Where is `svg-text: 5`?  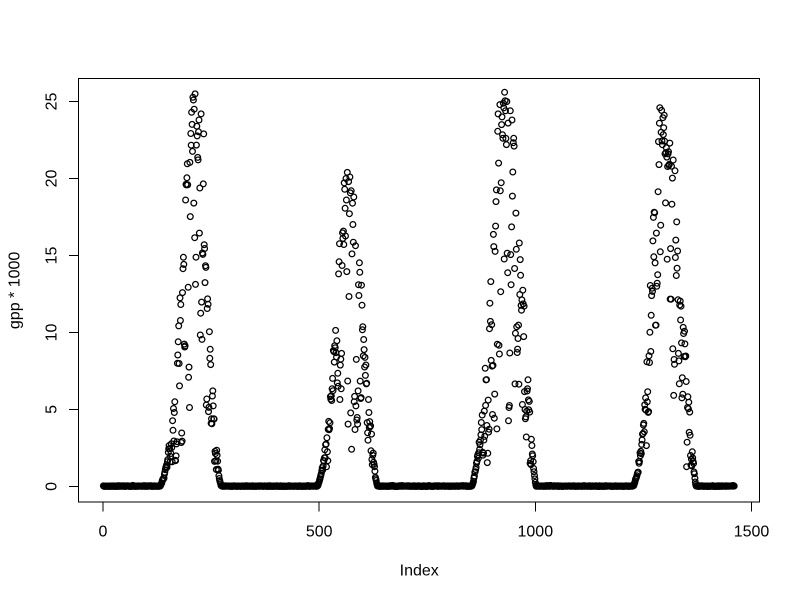
svg-text: 5 is located at coordinates (51, 409).